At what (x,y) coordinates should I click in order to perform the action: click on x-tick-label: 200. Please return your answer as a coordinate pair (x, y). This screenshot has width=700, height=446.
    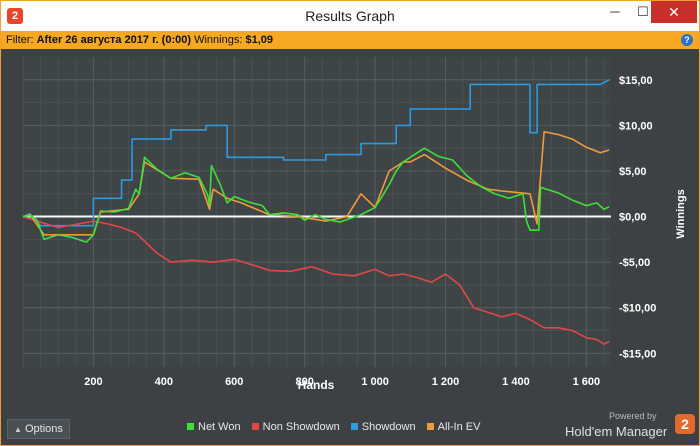
    Looking at the image, I should click on (93, 382).